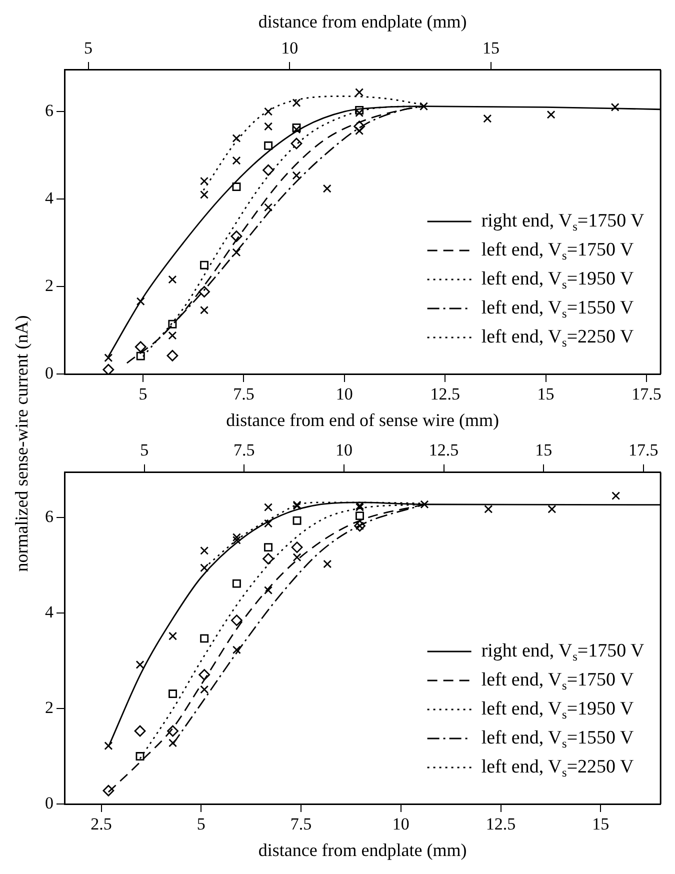 The image size is (675, 874). What do you see at coordinates (362, 850) in the screenshot?
I see `x-axis-title: distance from endplate (mm)` at bounding box center [362, 850].